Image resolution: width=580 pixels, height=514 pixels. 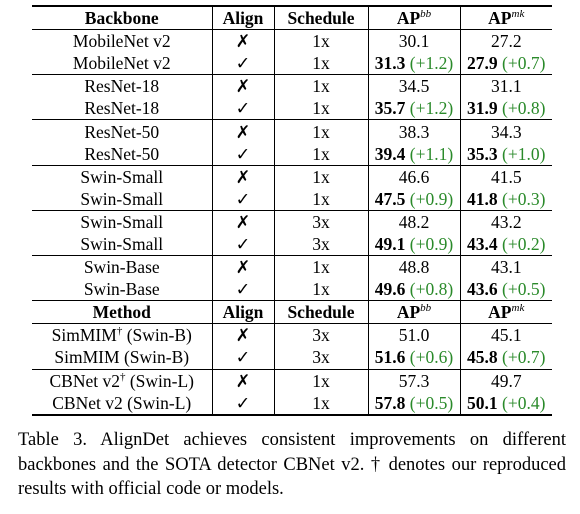 I want to click on ap-bb-cell: 31.3 (+1.2), so click(x=414, y=63).